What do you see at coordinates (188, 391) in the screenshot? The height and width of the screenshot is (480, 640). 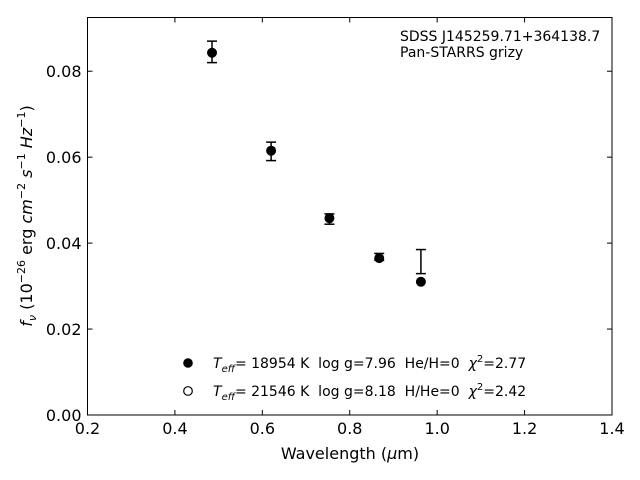 I see `legend-marker-open` at bounding box center [188, 391].